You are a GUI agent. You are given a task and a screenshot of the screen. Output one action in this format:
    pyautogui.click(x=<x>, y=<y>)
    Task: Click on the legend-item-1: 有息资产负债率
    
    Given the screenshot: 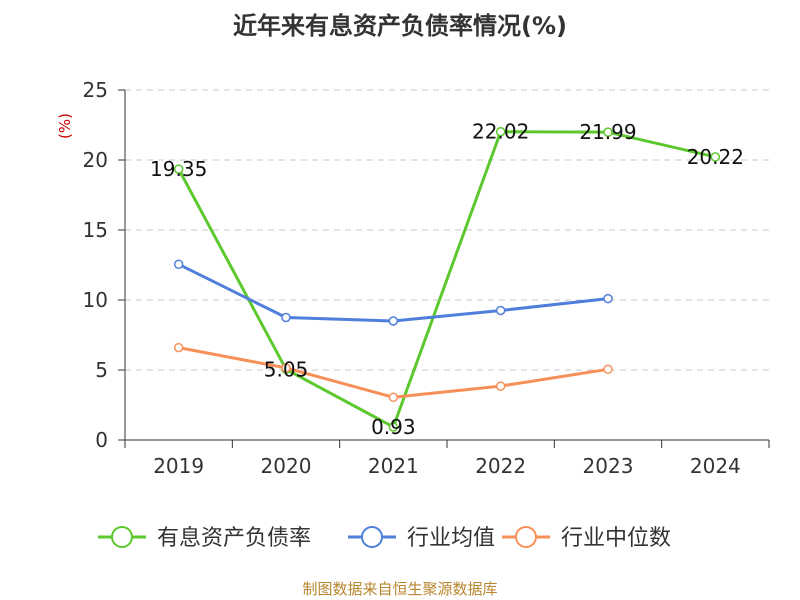 What is the action you would take?
    pyautogui.click(x=204, y=538)
    